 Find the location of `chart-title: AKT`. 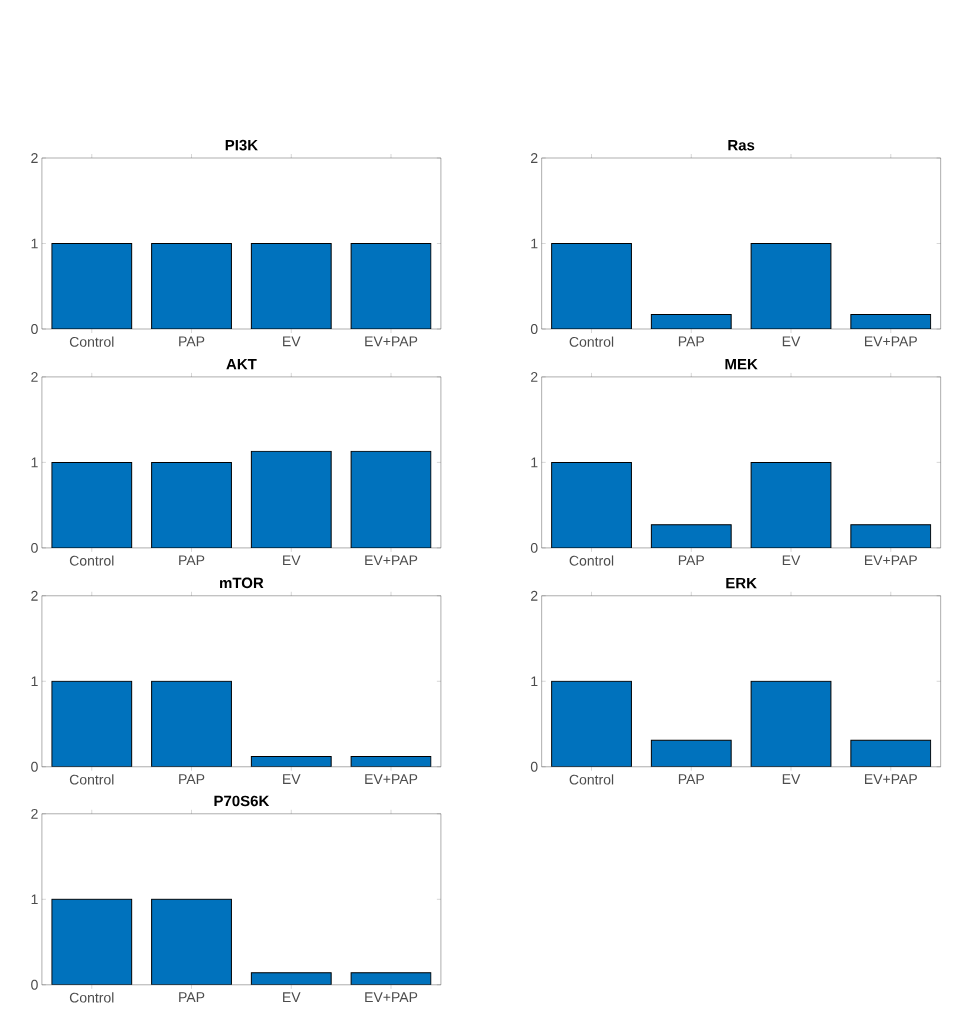

chart-title: AKT is located at coordinates (241, 364).